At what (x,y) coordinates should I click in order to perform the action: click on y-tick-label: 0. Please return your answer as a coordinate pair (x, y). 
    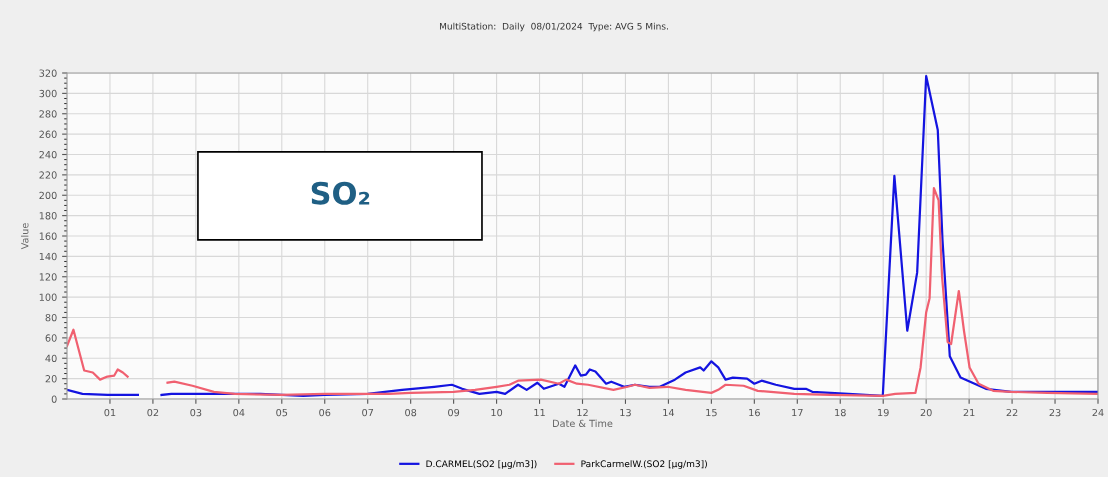
    Looking at the image, I should click on (54, 399).